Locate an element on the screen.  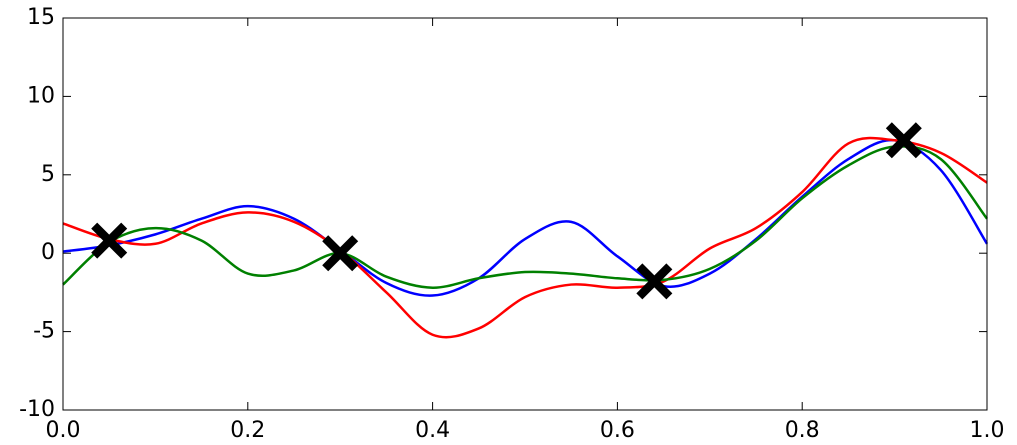
y-tick-label: 5 is located at coordinates (48, 174).